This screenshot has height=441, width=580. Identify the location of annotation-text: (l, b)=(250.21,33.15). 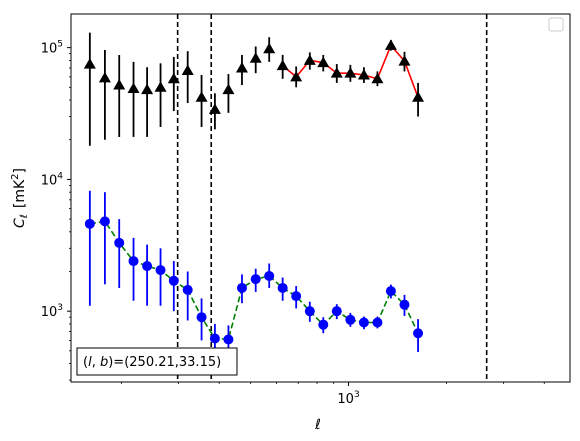
(152, 362).